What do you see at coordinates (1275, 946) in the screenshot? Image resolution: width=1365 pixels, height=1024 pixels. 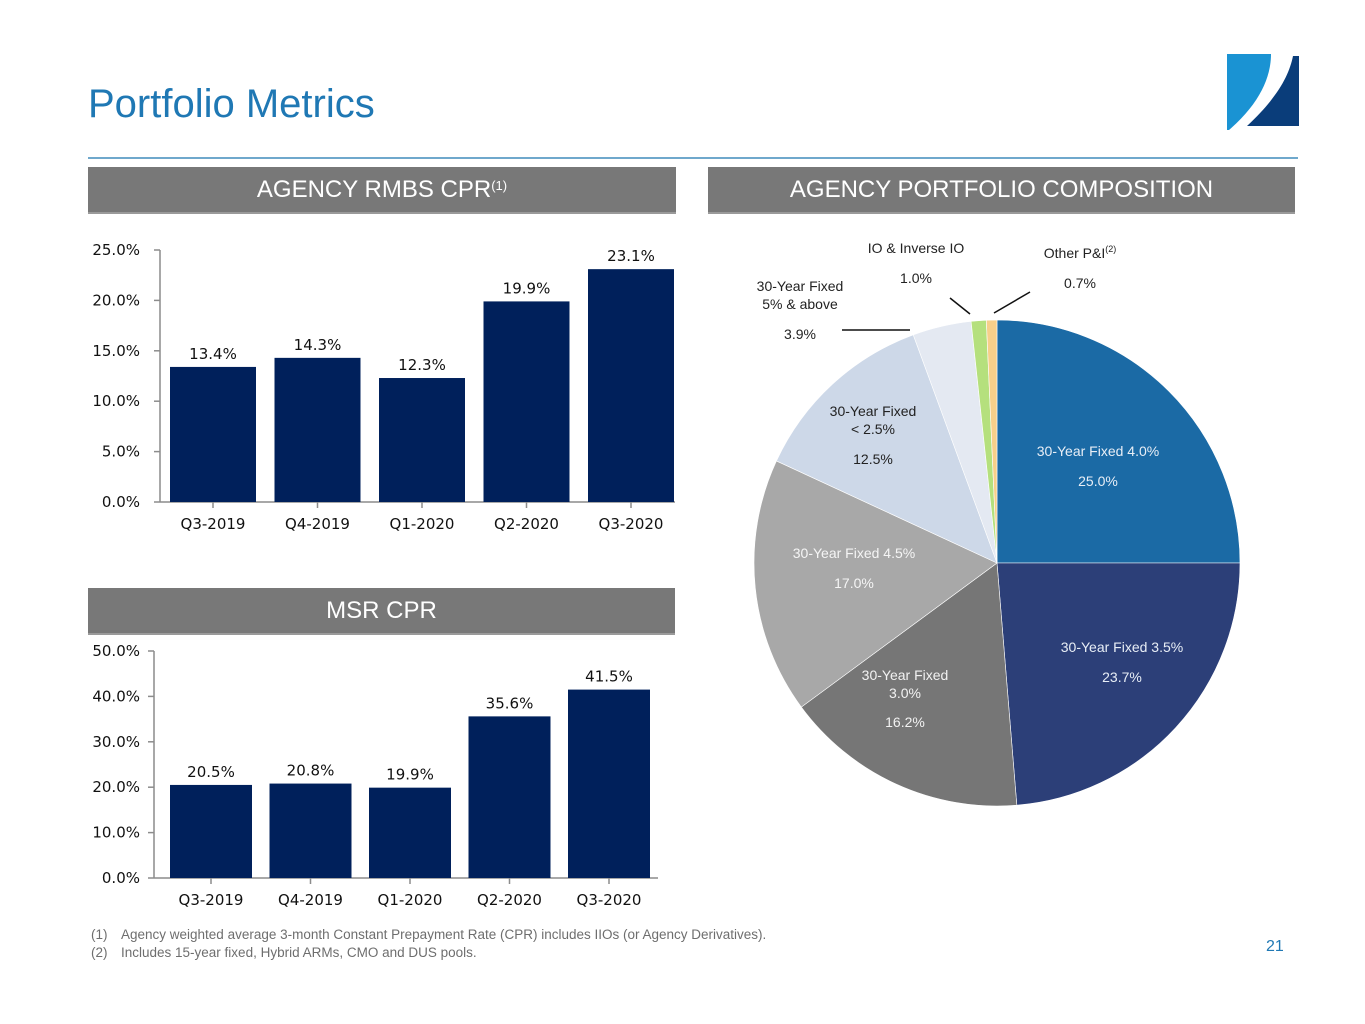 I see `page-number: 21` at bounding box center [1275, 946].